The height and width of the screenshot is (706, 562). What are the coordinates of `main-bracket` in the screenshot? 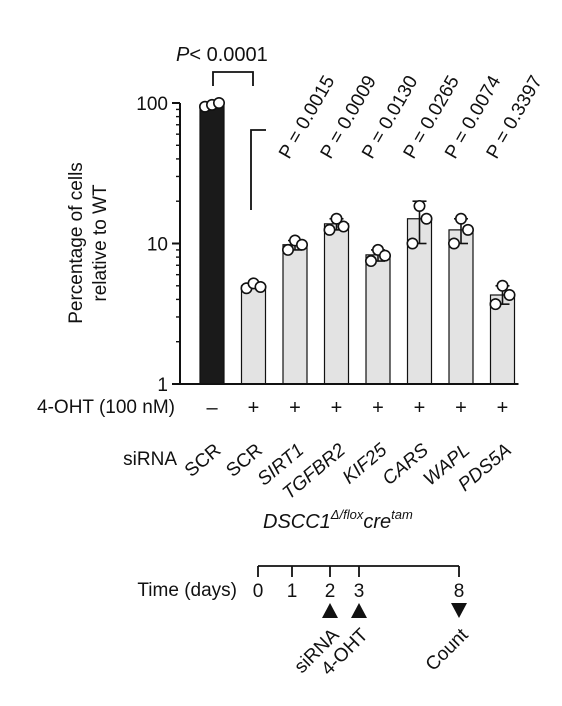 It's located at (233, 78).